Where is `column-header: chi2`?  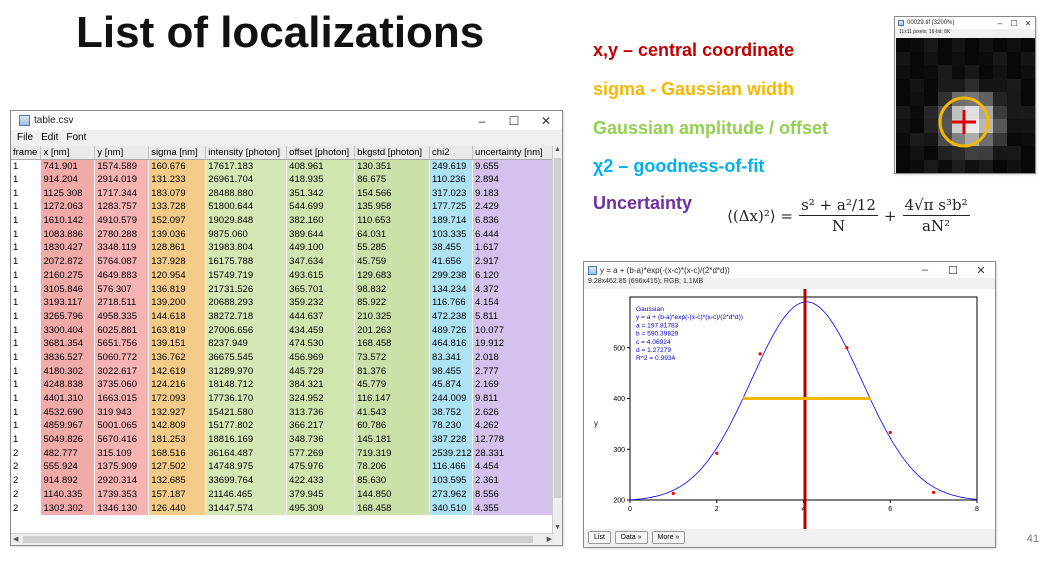
column-header: chi2 is located at coordinates (451, 153).